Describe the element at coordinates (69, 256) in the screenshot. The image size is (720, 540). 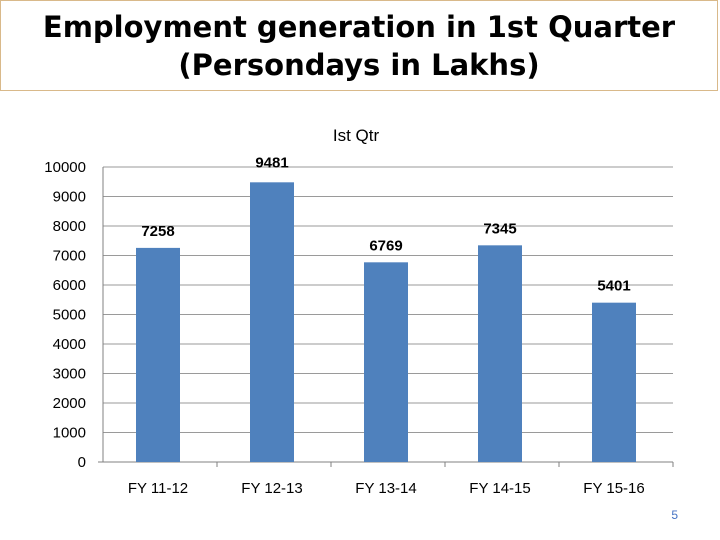
I see `y-tick-label: 7000` at that location.